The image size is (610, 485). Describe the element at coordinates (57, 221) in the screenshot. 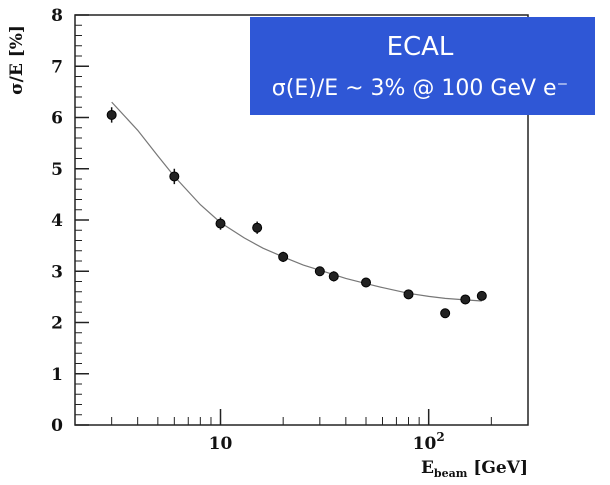

I see `y-tick-label: 4` at that location.